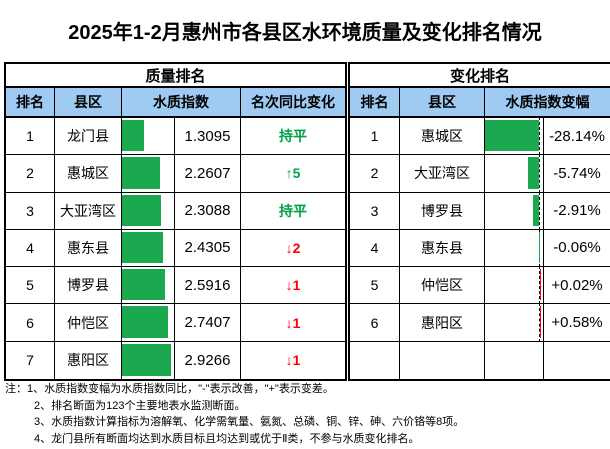  What do you see at coordinates (208, 286) in the screenshot?
I see `index-value-cell: 2.5916` at bounding box center [208, 286].